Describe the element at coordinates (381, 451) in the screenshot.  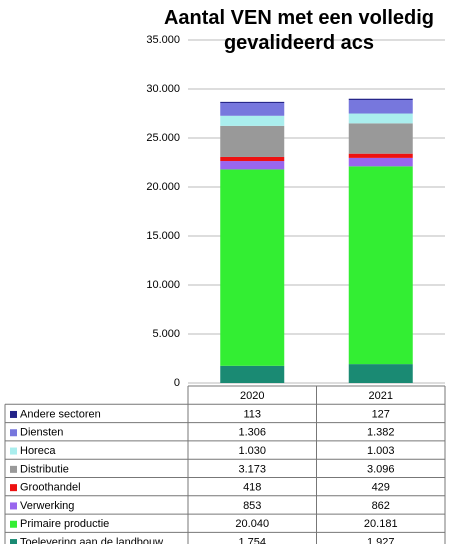
I see `data-label: 1.003` at that location.